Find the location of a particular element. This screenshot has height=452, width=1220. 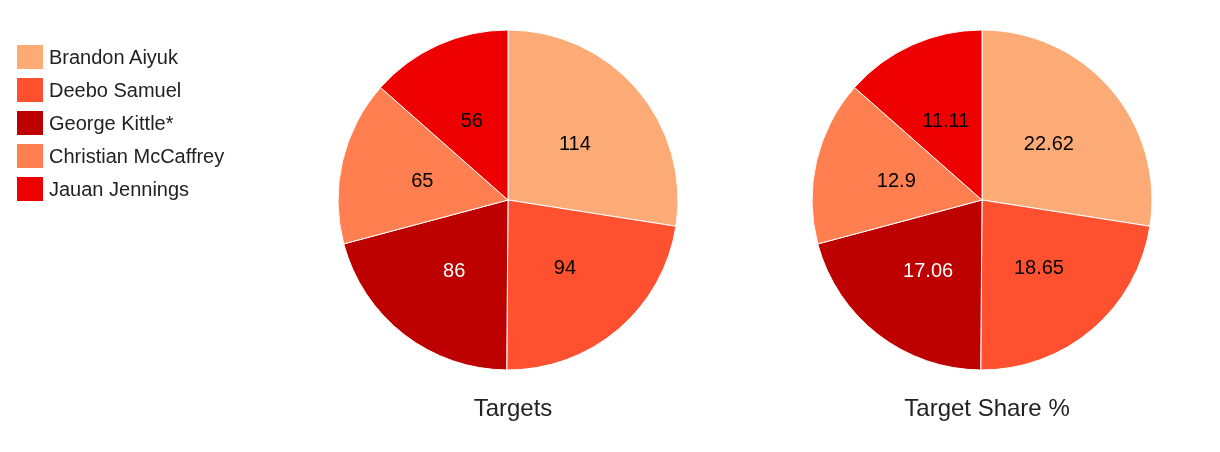

data-label: 18.65 is located at coordinates (1038, 267).